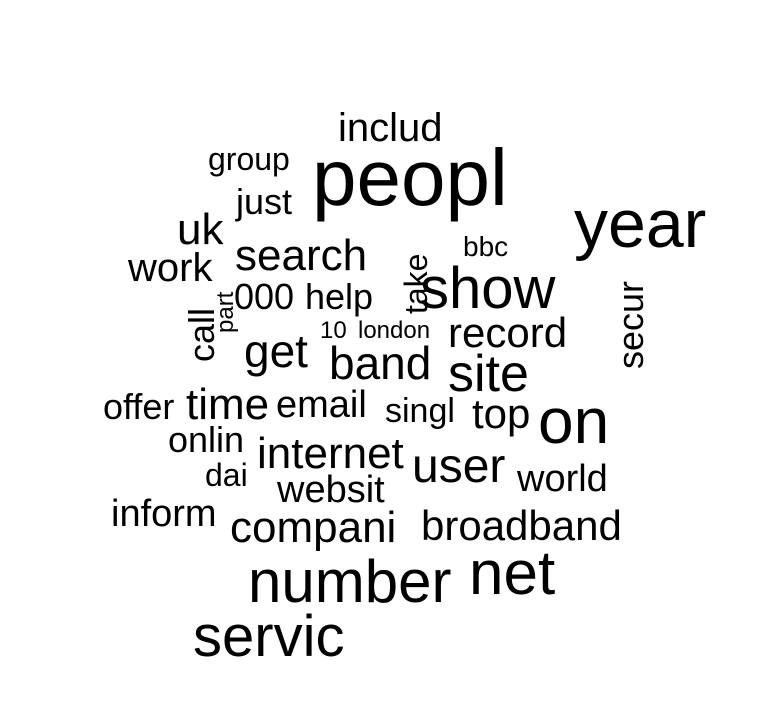 This screenshot has width=763, height=715. I want to click on word-group: group, so click(249, 159).